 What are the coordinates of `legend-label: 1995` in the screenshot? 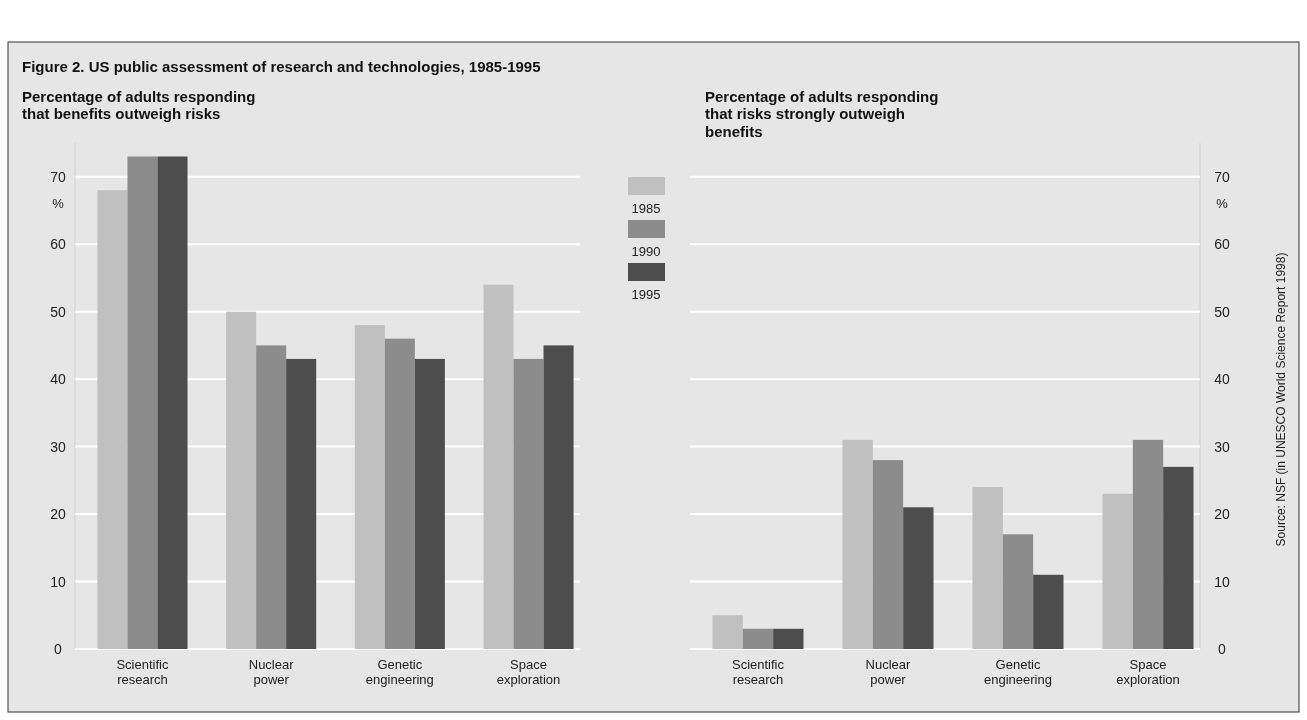 It's located at (646, 294).